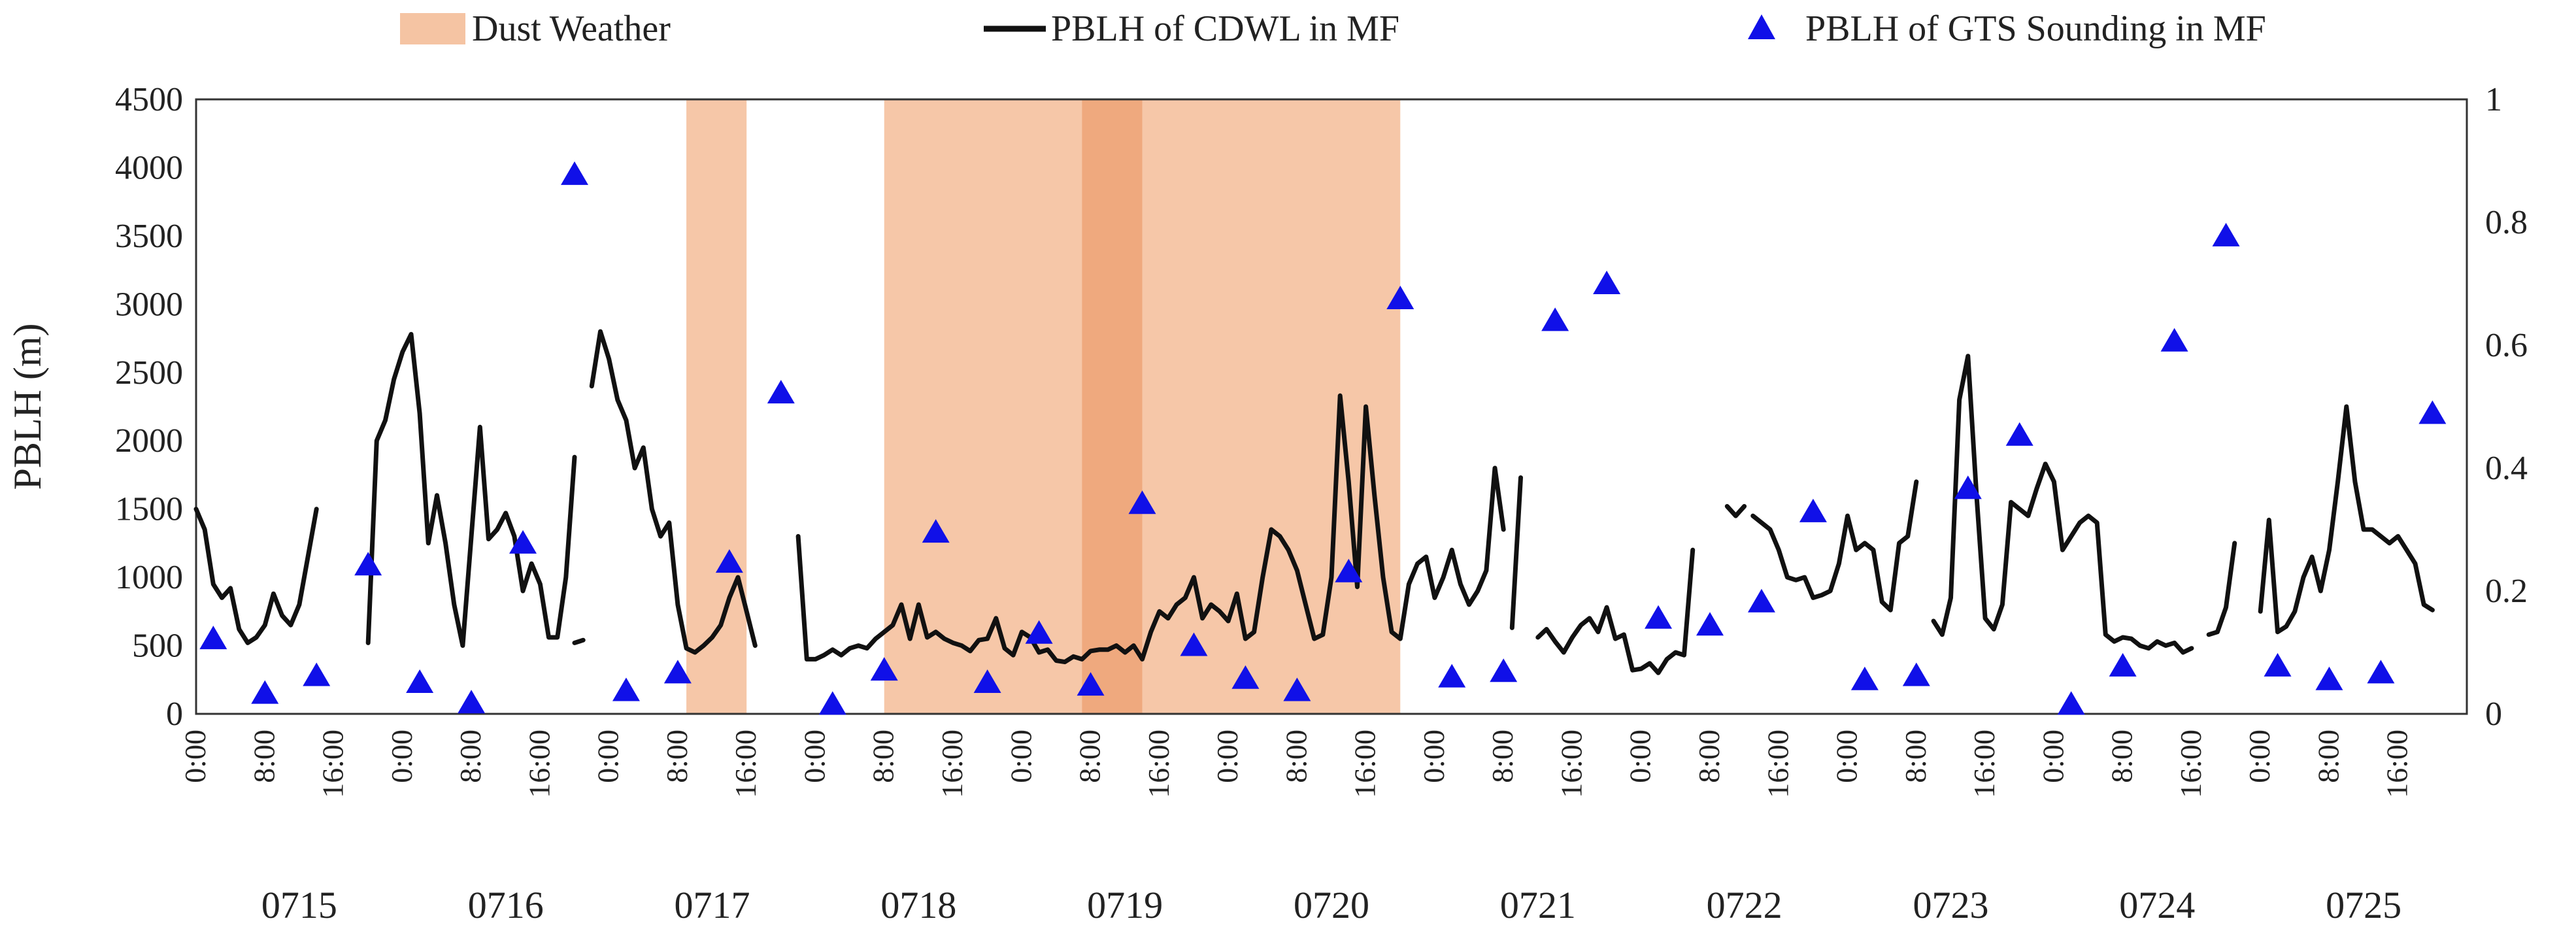  Describe the element at coordinates (918, 905) in the screenshot. I see `date-label: 0718` at that location.